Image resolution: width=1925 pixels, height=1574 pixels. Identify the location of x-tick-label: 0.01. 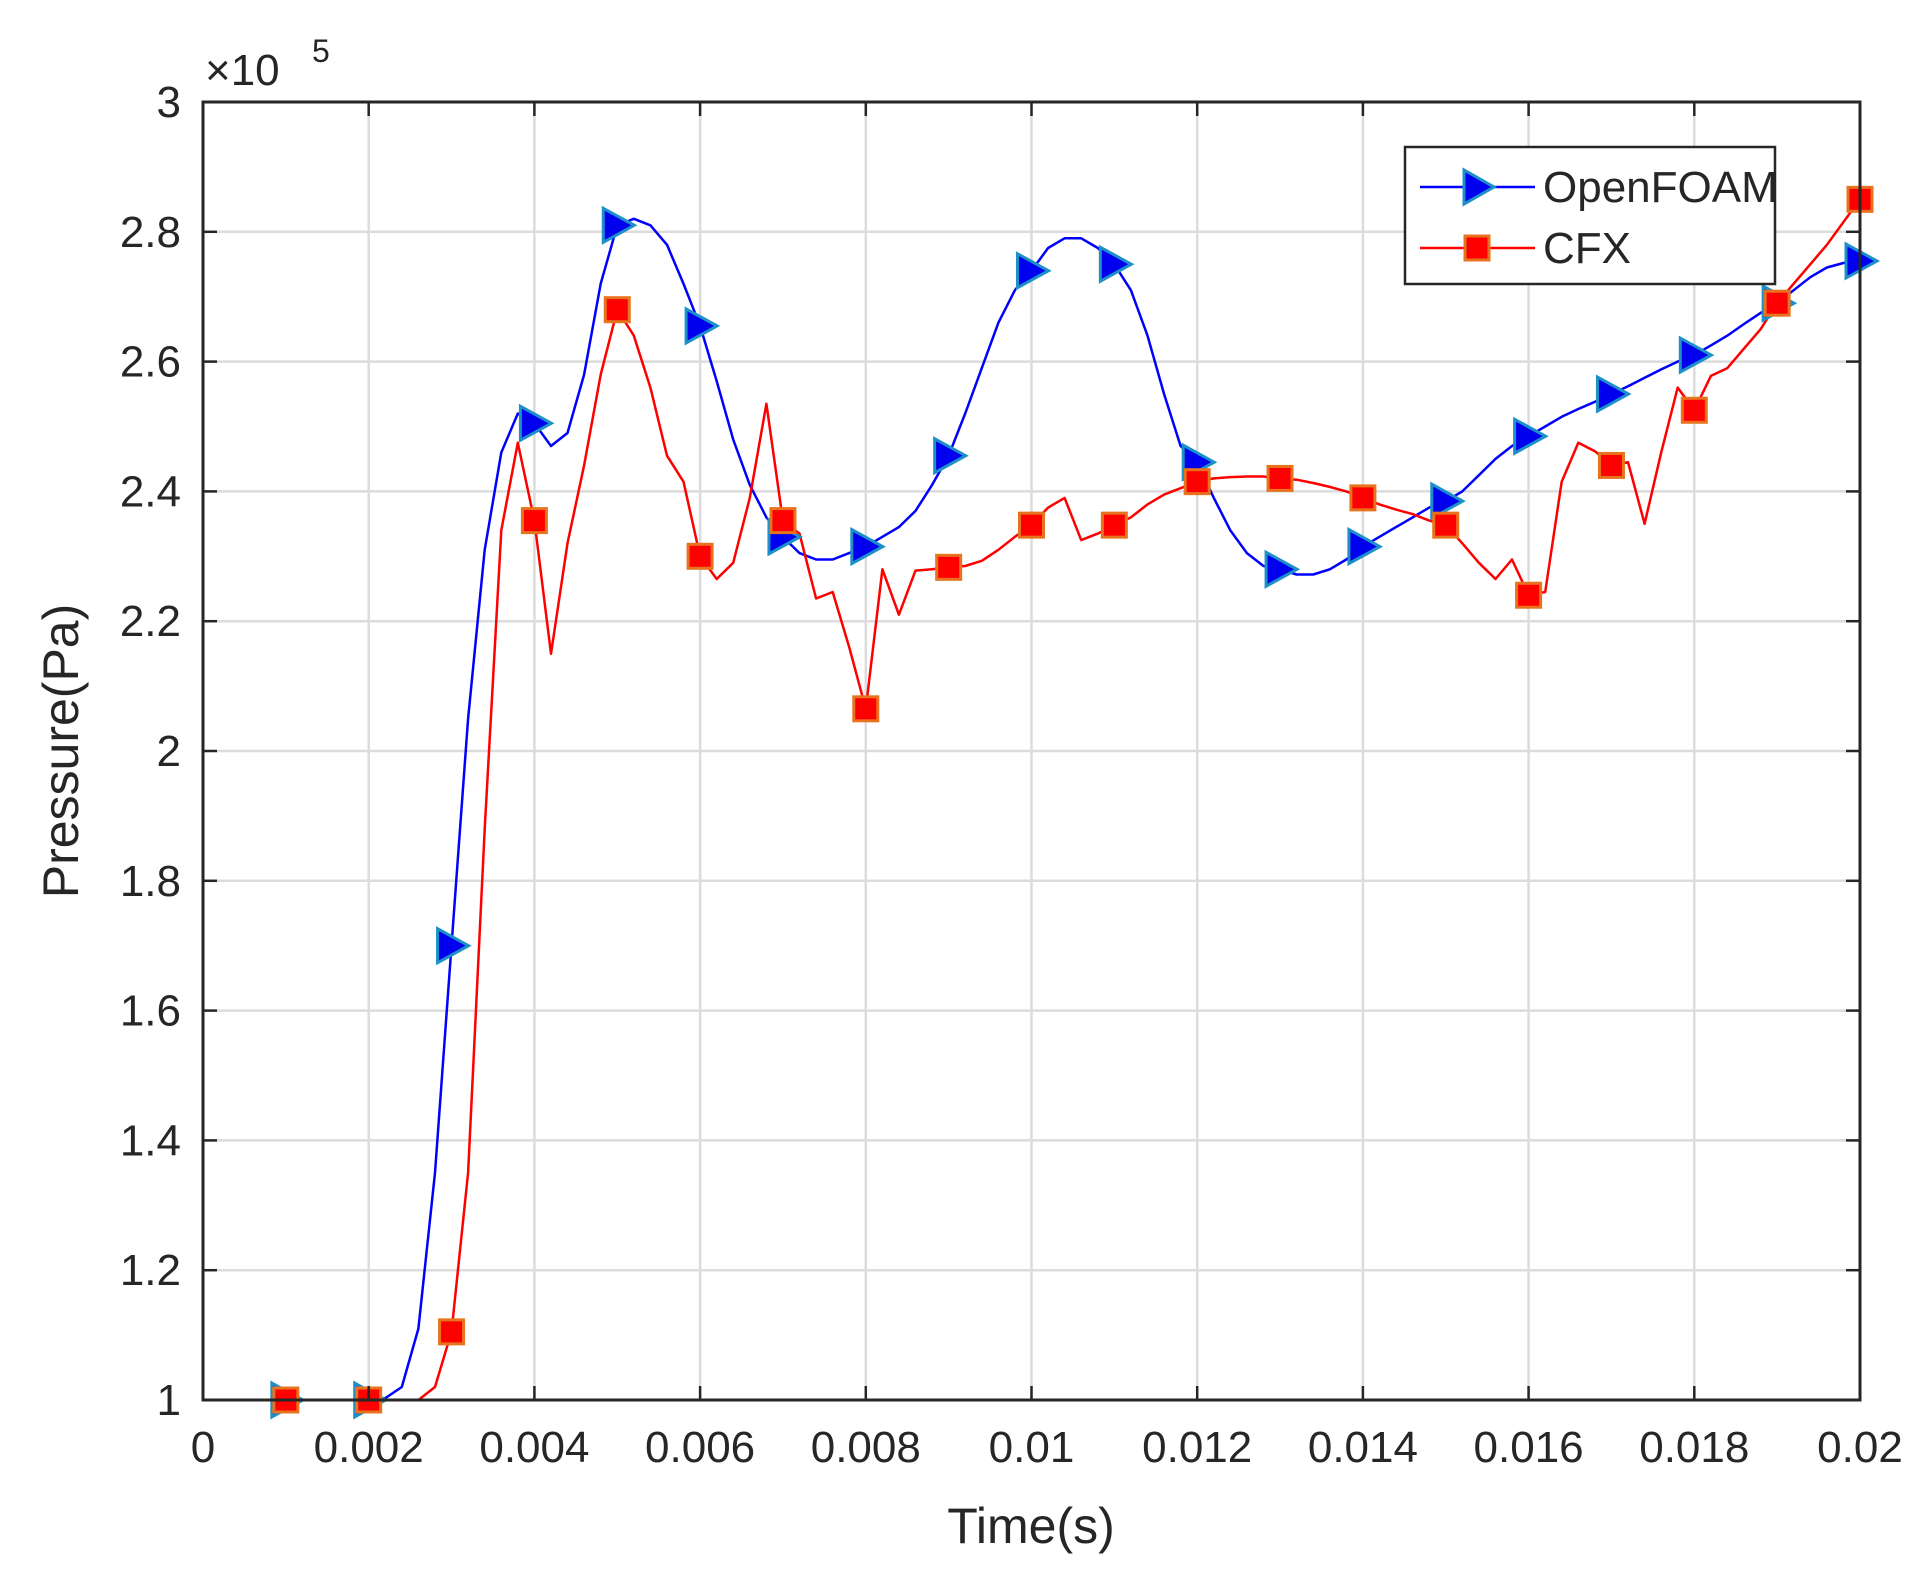
(1032, 1447).